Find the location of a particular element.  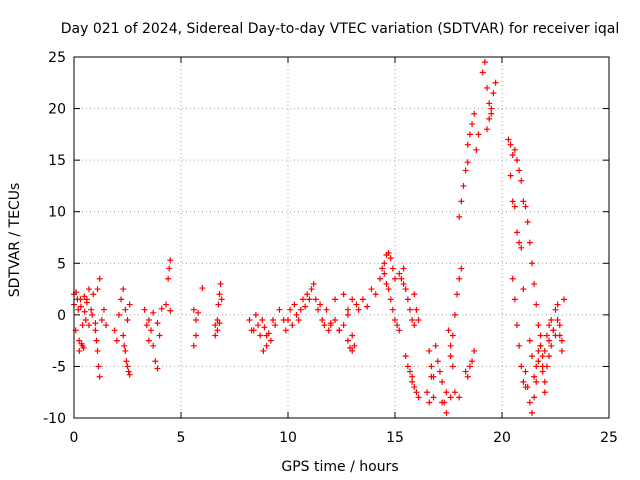

x-tick-label: 15 is located at coordinates (395, 438).